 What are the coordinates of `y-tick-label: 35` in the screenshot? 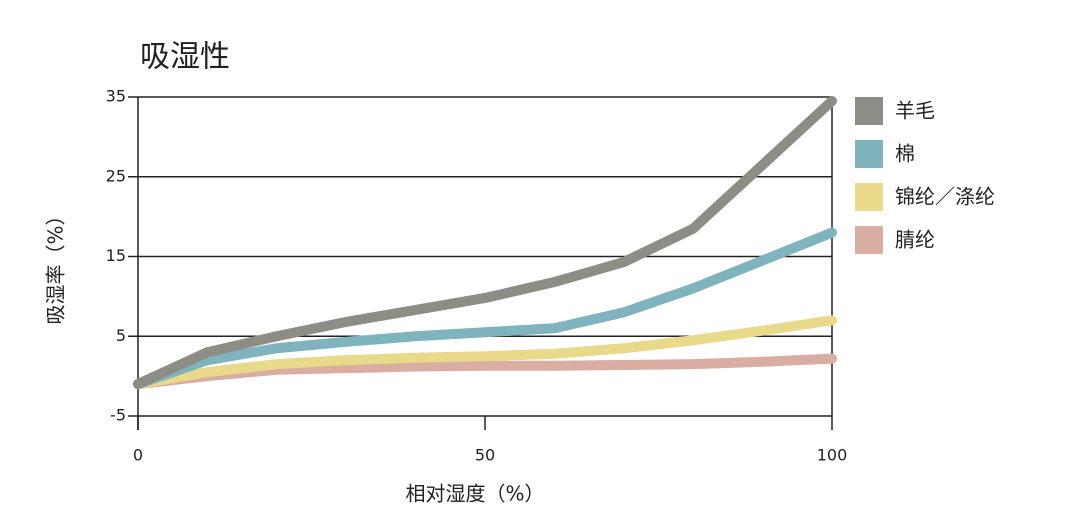 It's located at (116, 96).